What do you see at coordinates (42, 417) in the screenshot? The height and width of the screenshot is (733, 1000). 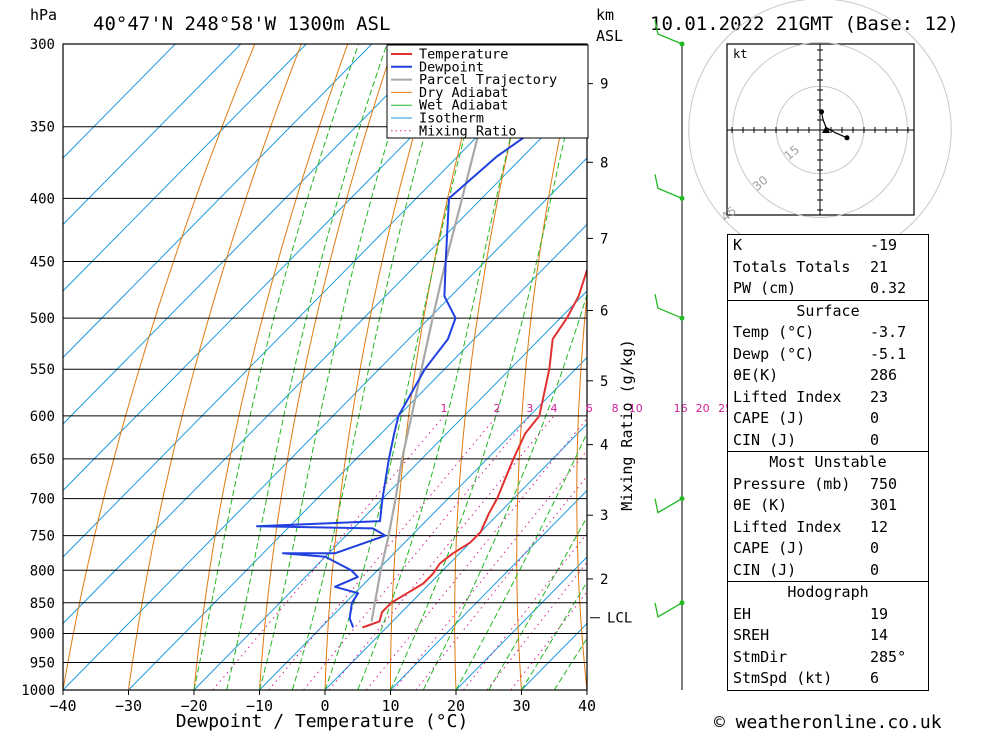 I see `pressure-tick-label: 600` at bounding box center [42, 417].